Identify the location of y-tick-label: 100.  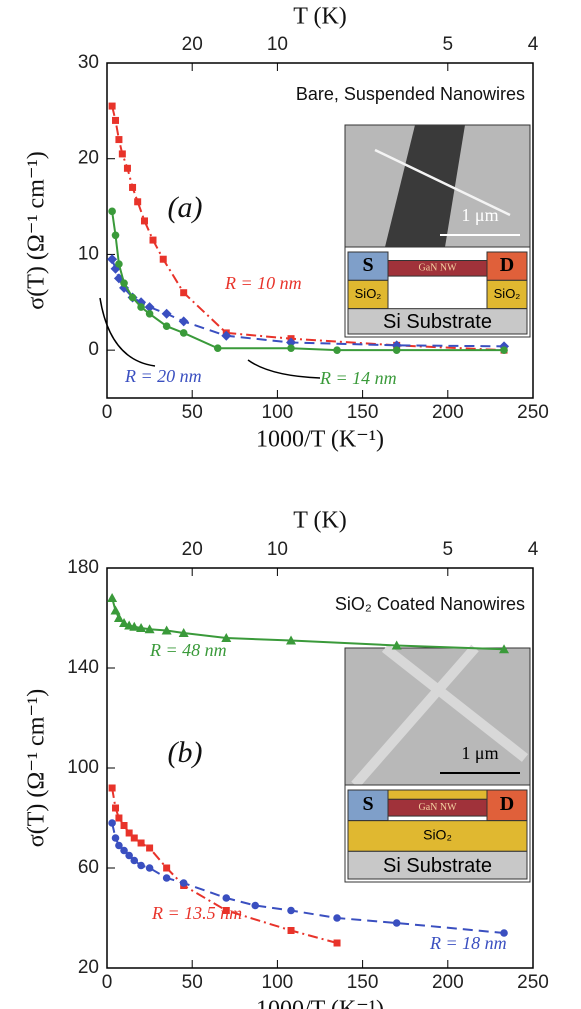
(83, 767).